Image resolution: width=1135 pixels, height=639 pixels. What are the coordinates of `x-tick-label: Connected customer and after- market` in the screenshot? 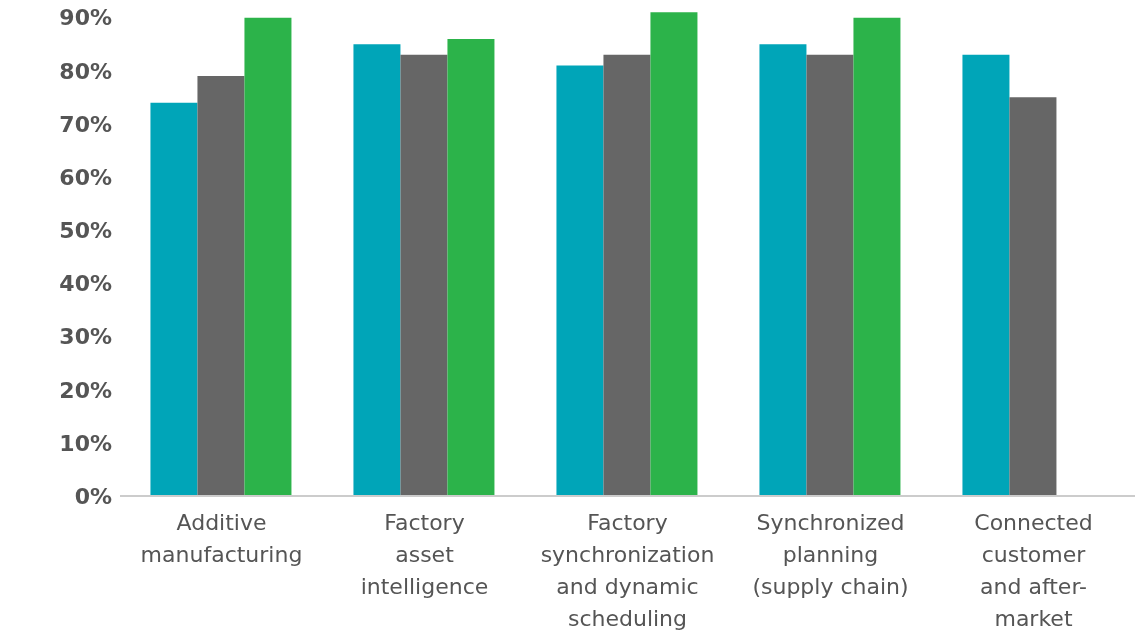 It's located at (1033, 570).